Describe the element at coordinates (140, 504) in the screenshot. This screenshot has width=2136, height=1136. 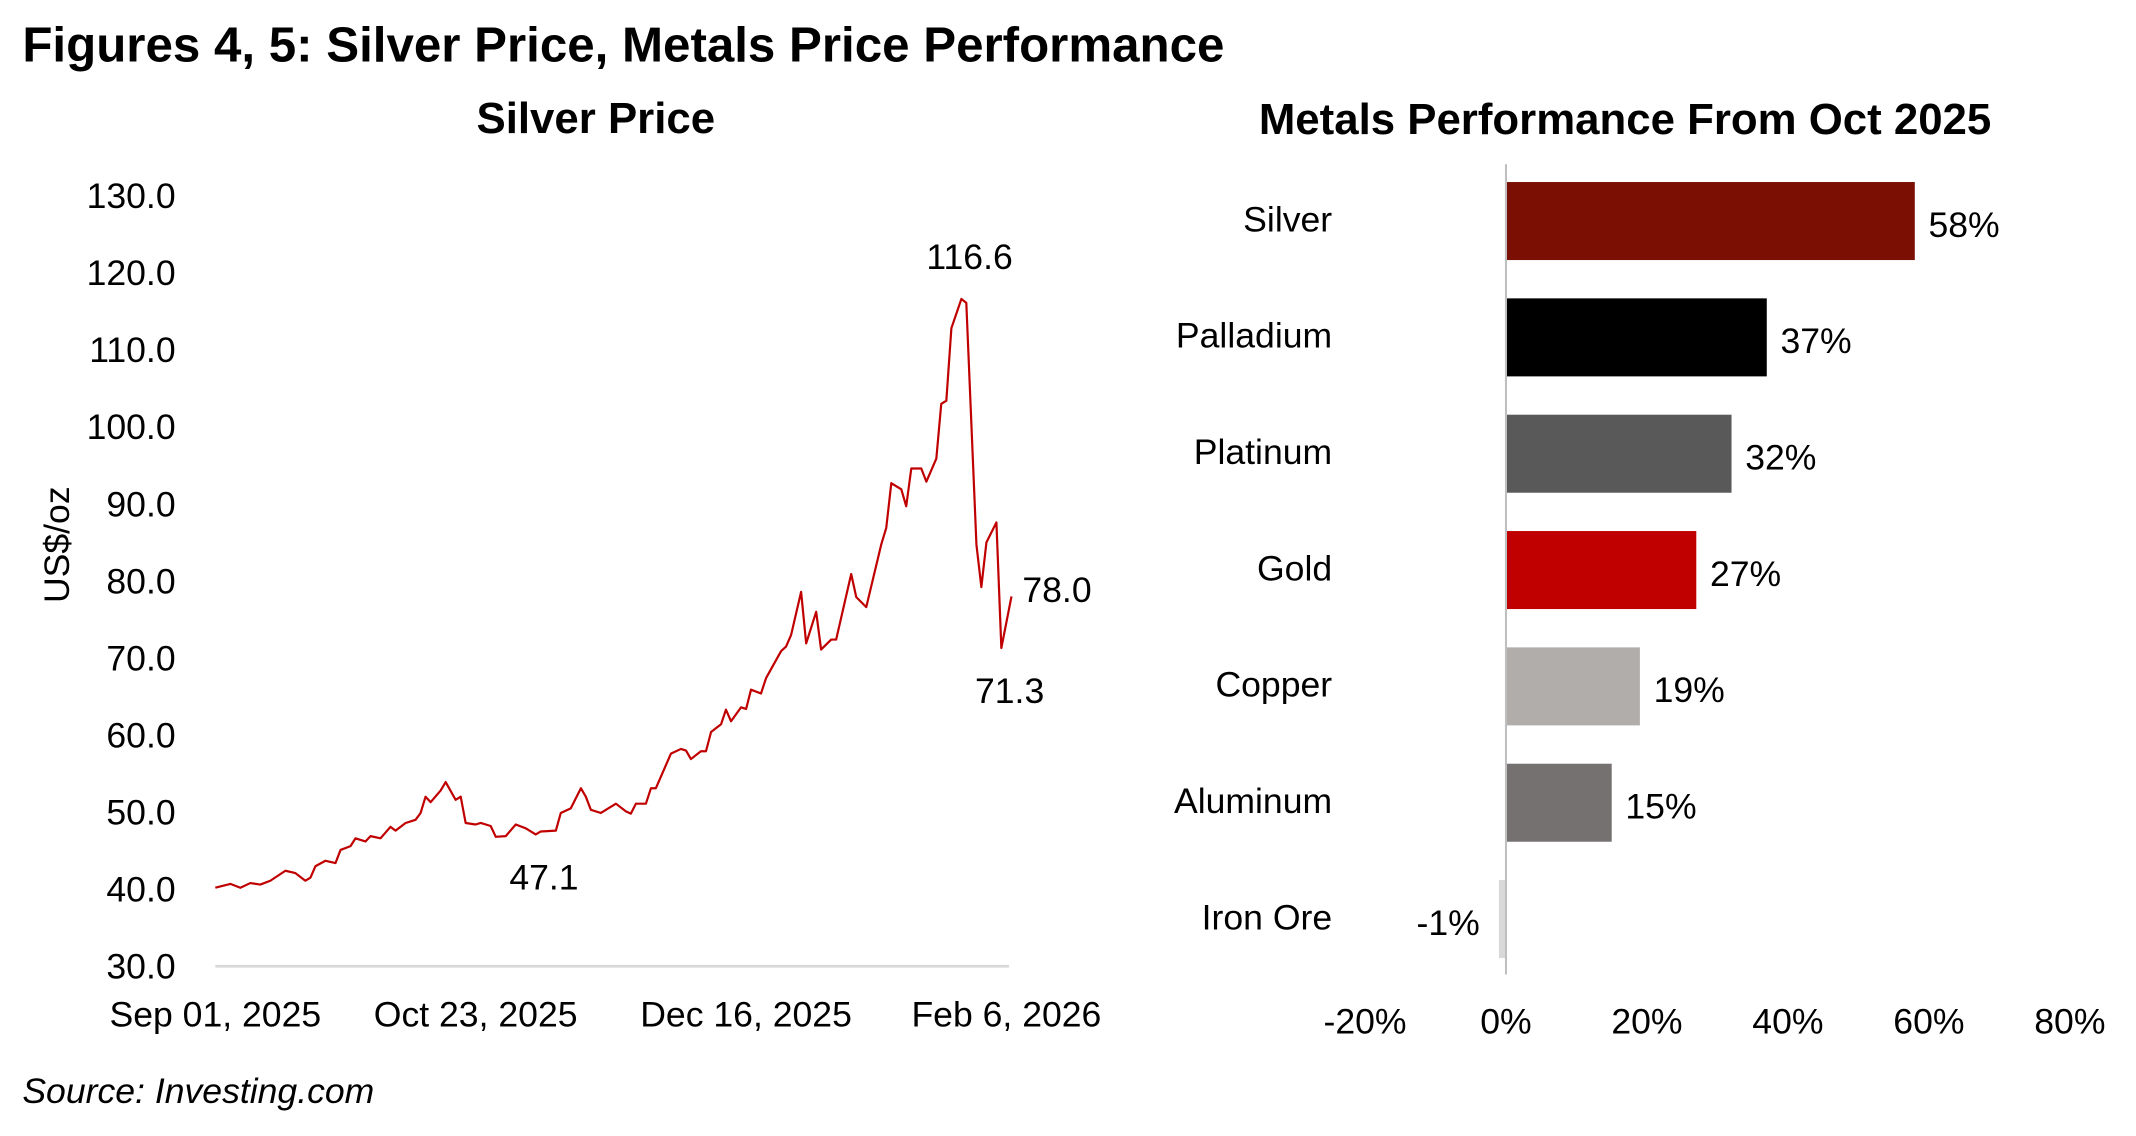
I see `y-tick-label: 90.0` at that location.